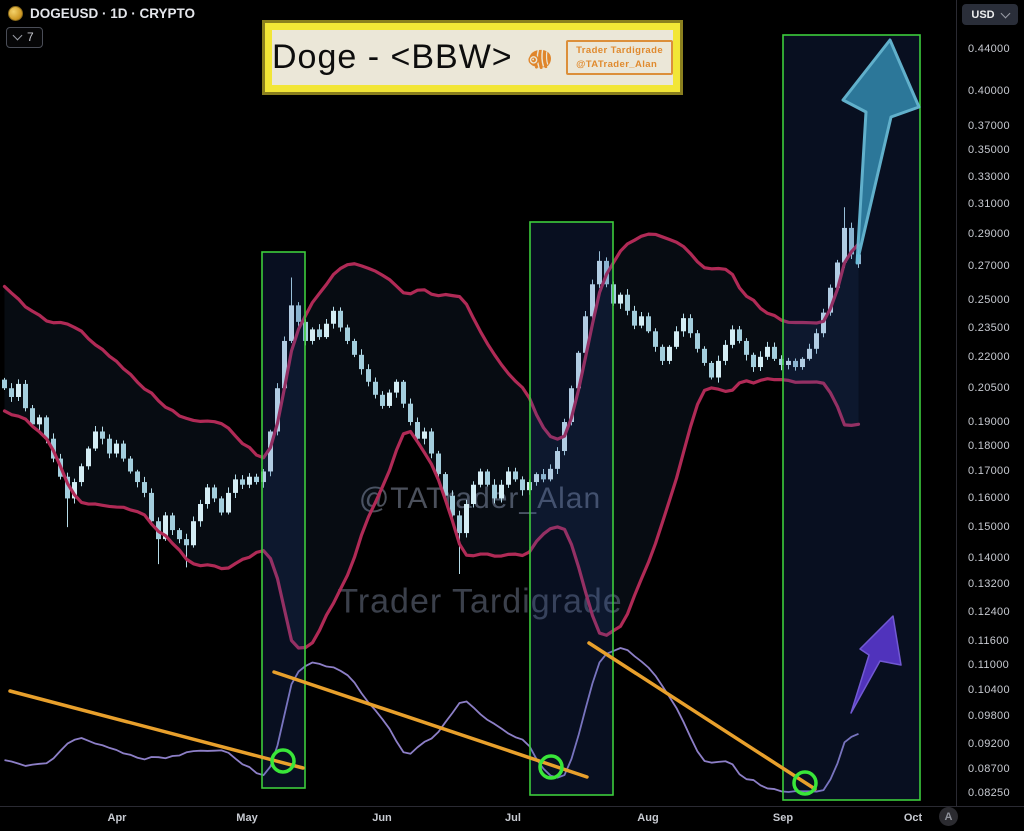 Image resolution: width=1024 pixels, height=831 pixels. Describe the element at coordinates (619, 57) in the screenshot. I see `brand-badge: Trader Tardigrade @TATrader_Alan` at that location.